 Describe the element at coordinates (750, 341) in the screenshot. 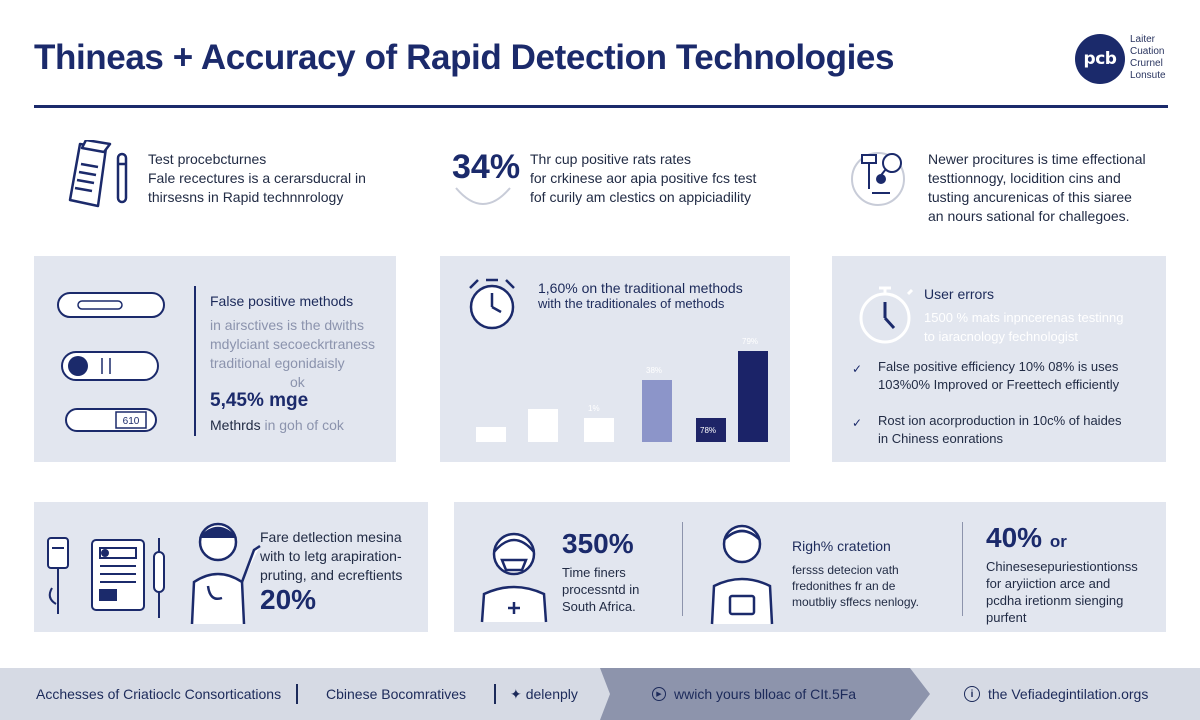

I see `chart-bar-label: 79%` at that location.